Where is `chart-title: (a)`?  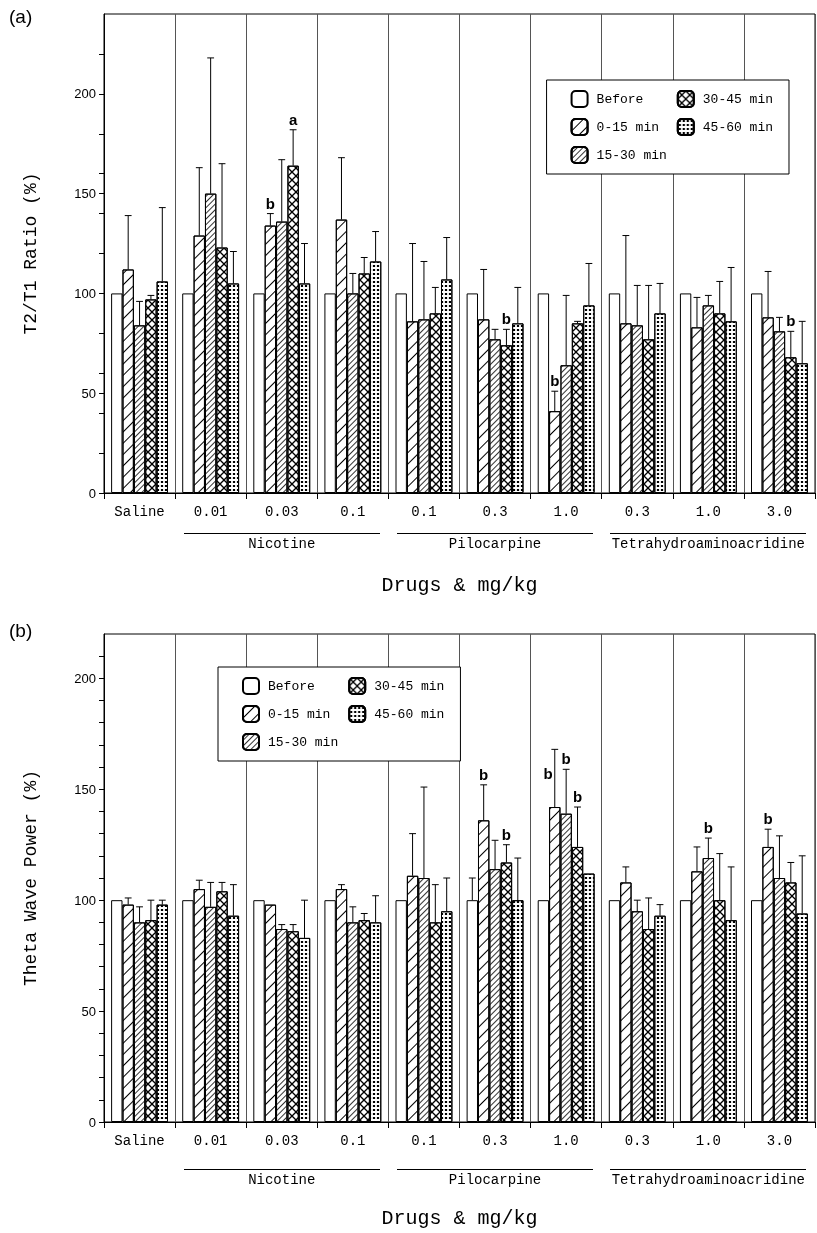
chart-title: (a) is located at coordinates (21, 16).